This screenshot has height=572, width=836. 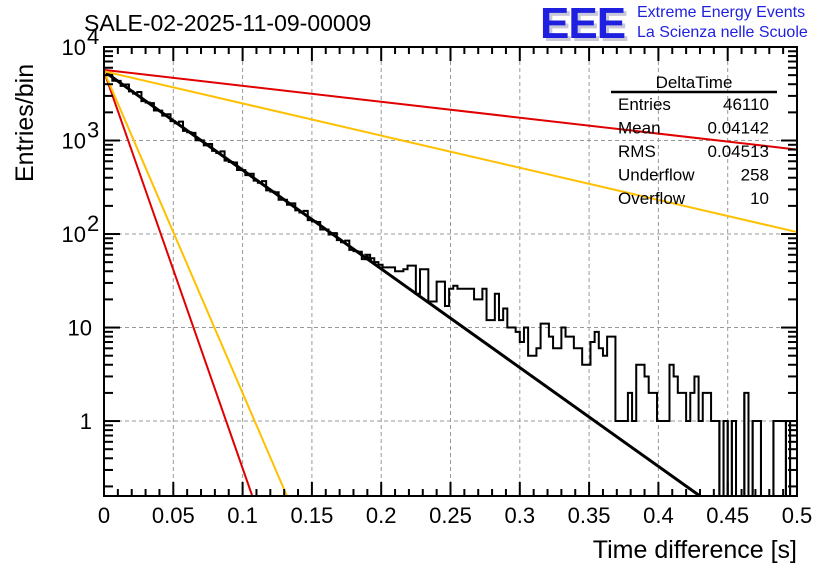 I want to click on y-tick-label: 1, so click(x=86, y=421).